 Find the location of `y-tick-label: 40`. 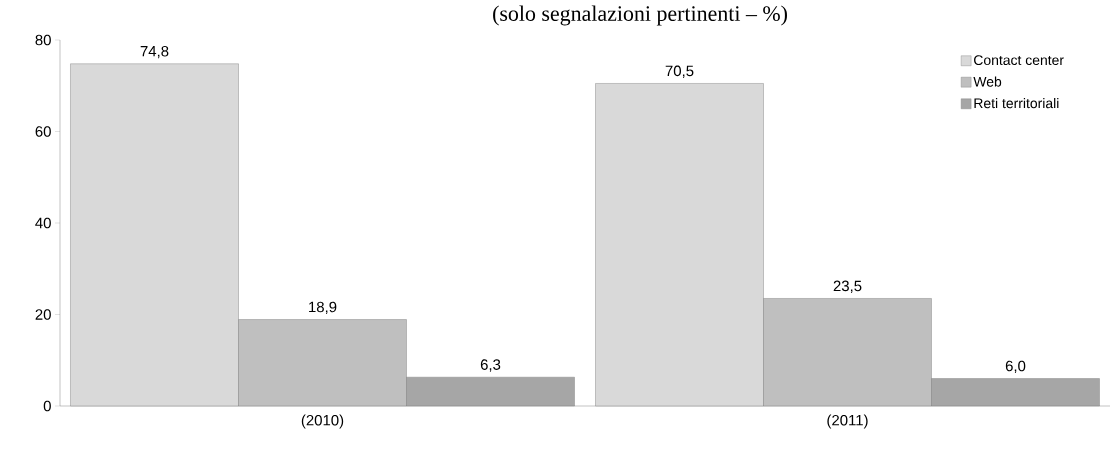

y-tick-label: 40 is located at coordinates (43, 223).